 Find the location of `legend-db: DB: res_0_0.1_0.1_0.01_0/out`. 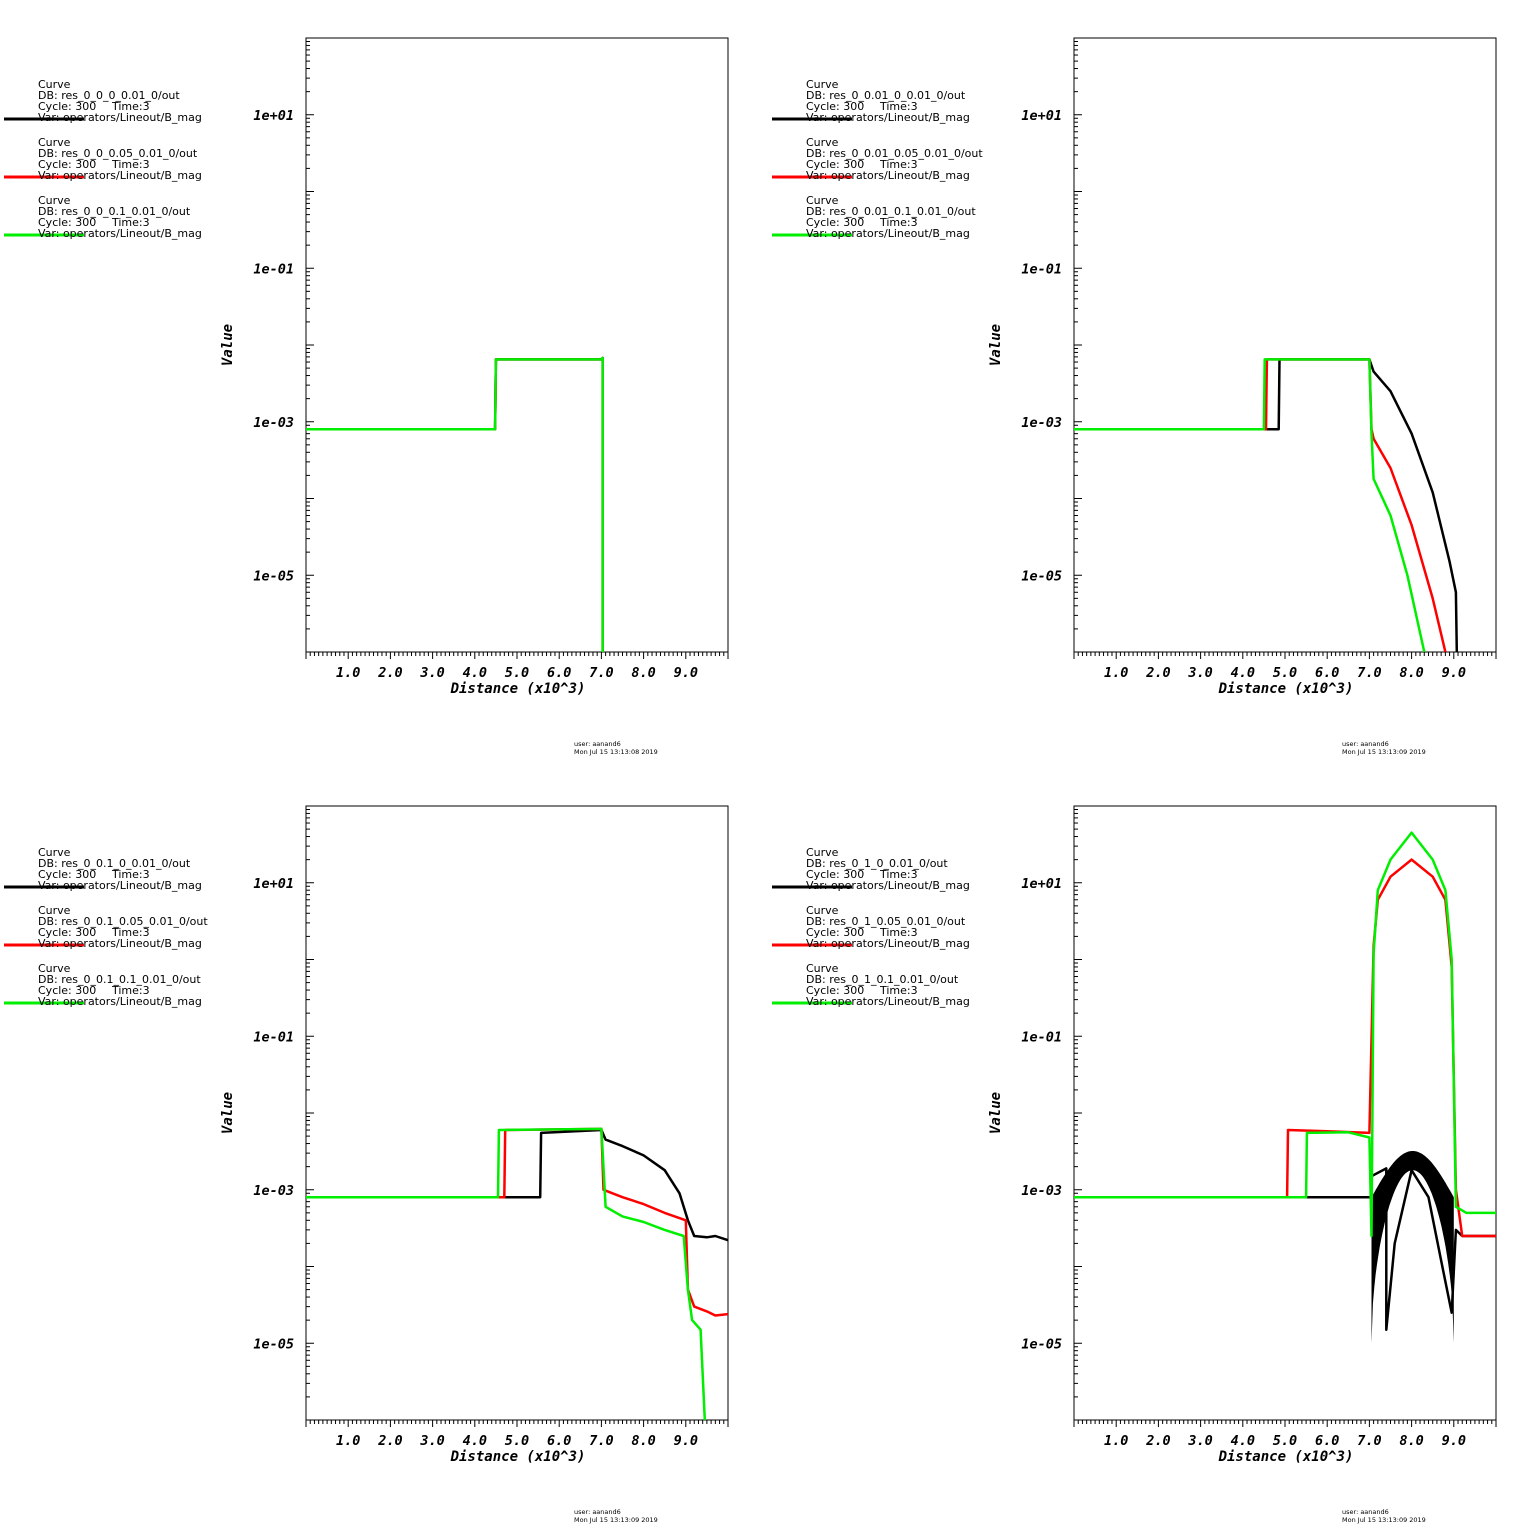

legend-db: DB: res_0_0.1_0.1_0.01_0/out is located at coordinates (119, 979).